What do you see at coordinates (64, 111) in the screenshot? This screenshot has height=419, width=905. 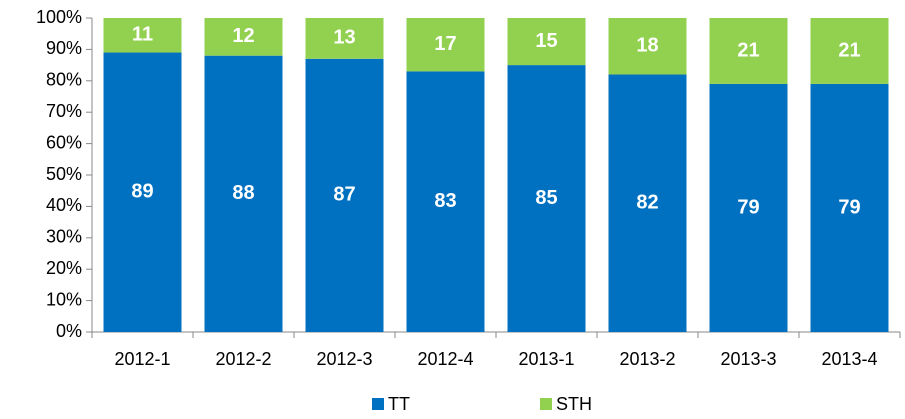 I see `y-tick-label: 70%` at bounding box center [64, 111].